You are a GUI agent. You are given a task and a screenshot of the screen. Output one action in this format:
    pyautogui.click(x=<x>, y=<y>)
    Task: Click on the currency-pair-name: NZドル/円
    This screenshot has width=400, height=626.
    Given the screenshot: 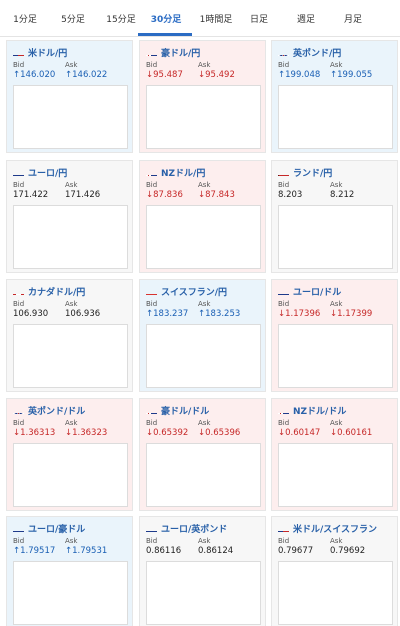 What is the action you would take?
    pyautogui.click(x=183, y=173)
    